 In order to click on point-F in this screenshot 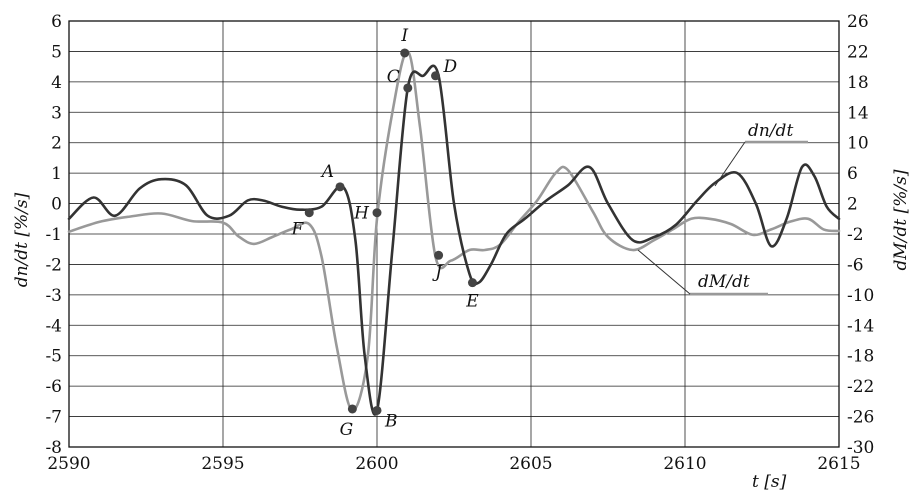, I will do `click(309, 213)`.